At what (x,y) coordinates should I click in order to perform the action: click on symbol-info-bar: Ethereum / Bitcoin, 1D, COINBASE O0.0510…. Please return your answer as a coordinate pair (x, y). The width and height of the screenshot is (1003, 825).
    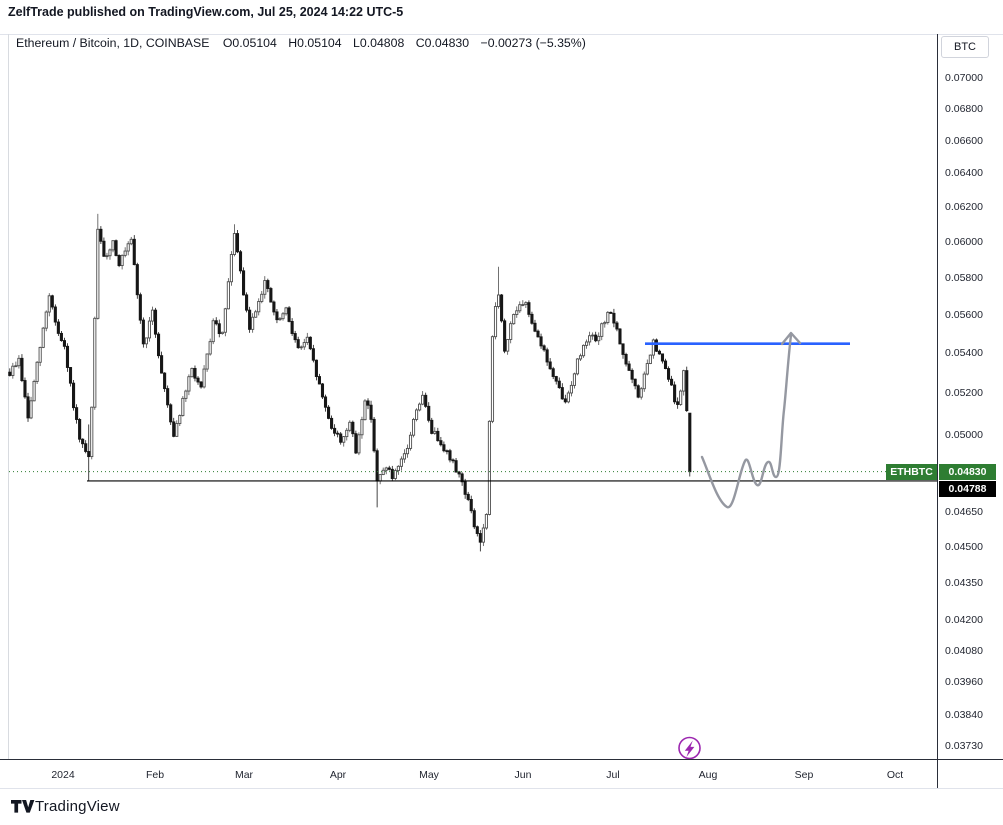
    Looking at the image, I should click on (305, 43).